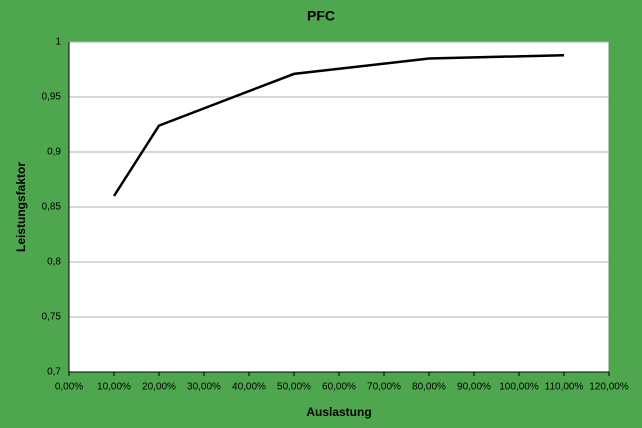 The width and height of the screenshot is (642, 428). Describe the element at coordinates (564, 387) in the screenshot. I see `x-tick-label: 110,00%` at that location.